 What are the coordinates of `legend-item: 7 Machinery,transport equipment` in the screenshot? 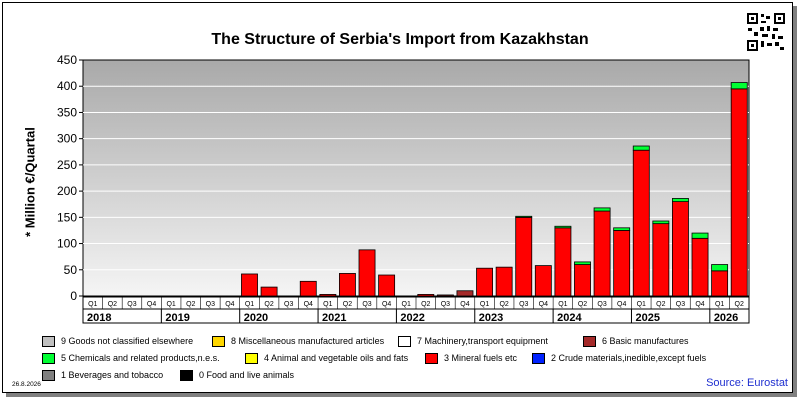 It's located at (473, 341).